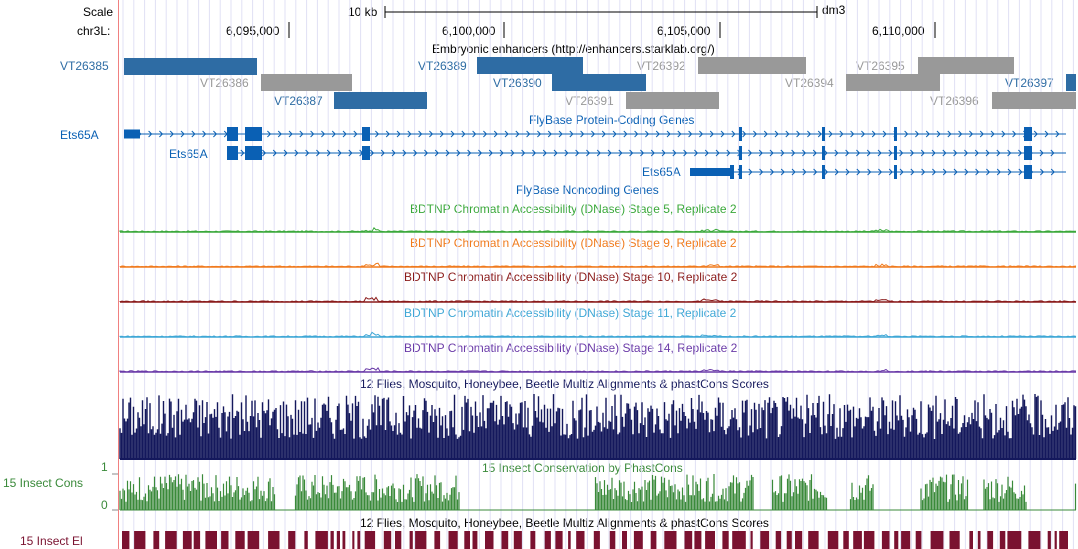 The width and height of the screenshot is (1078, 549). Describe the element at coordinates (582, 468) in the screenshot. I see `insect-cons-title: 15 Insect Conservation by PhastCons` at that location.